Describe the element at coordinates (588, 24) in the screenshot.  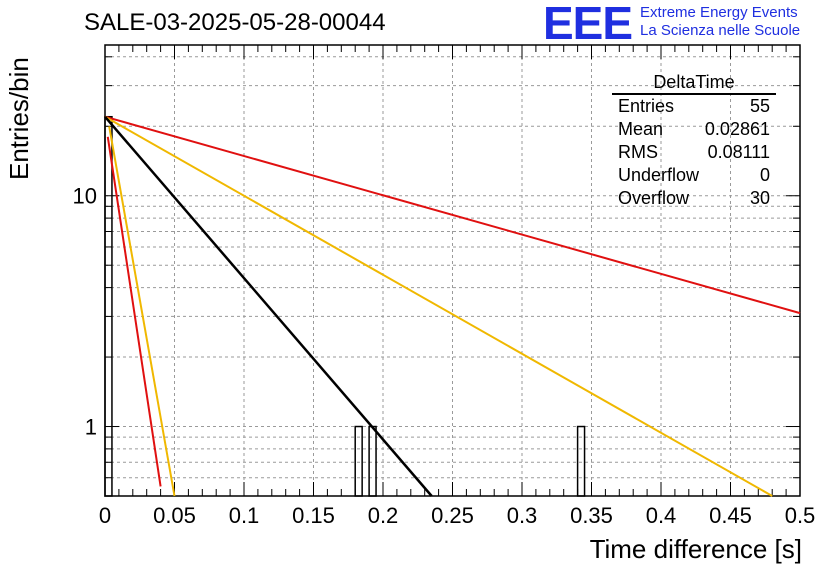
I see `logo-mark: EEE` at that location.